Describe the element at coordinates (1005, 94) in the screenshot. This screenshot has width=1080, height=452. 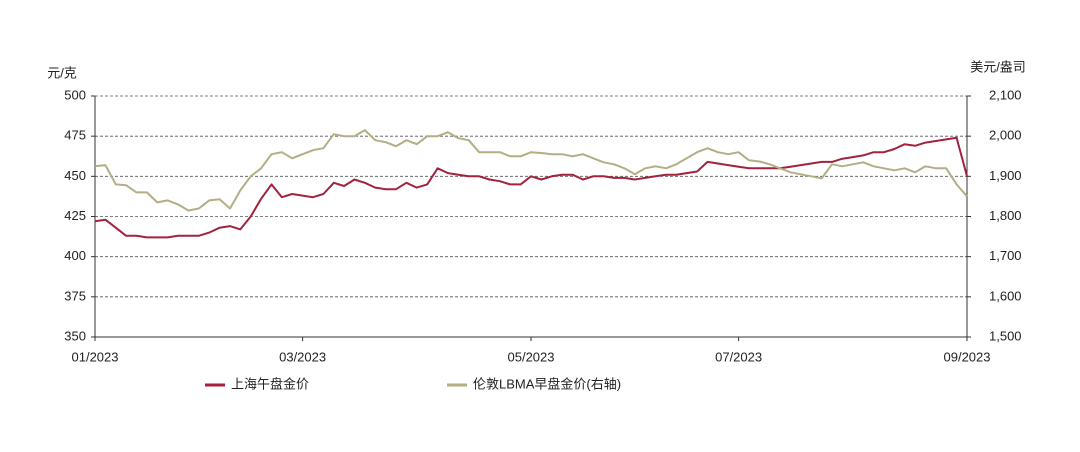
I see `y2-tick-label: 2,100` at that location.